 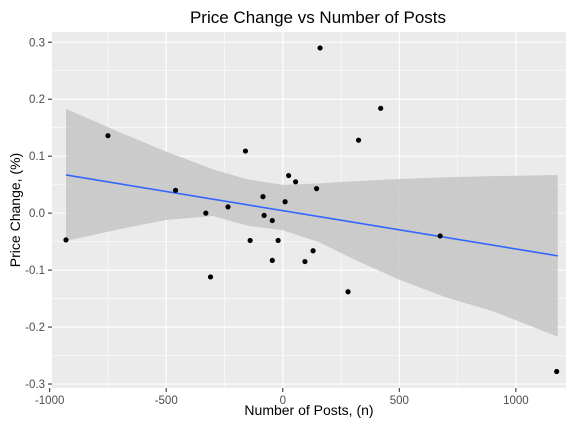 I want to click on x-tick-label: -1000, so click(x=49, y=401).